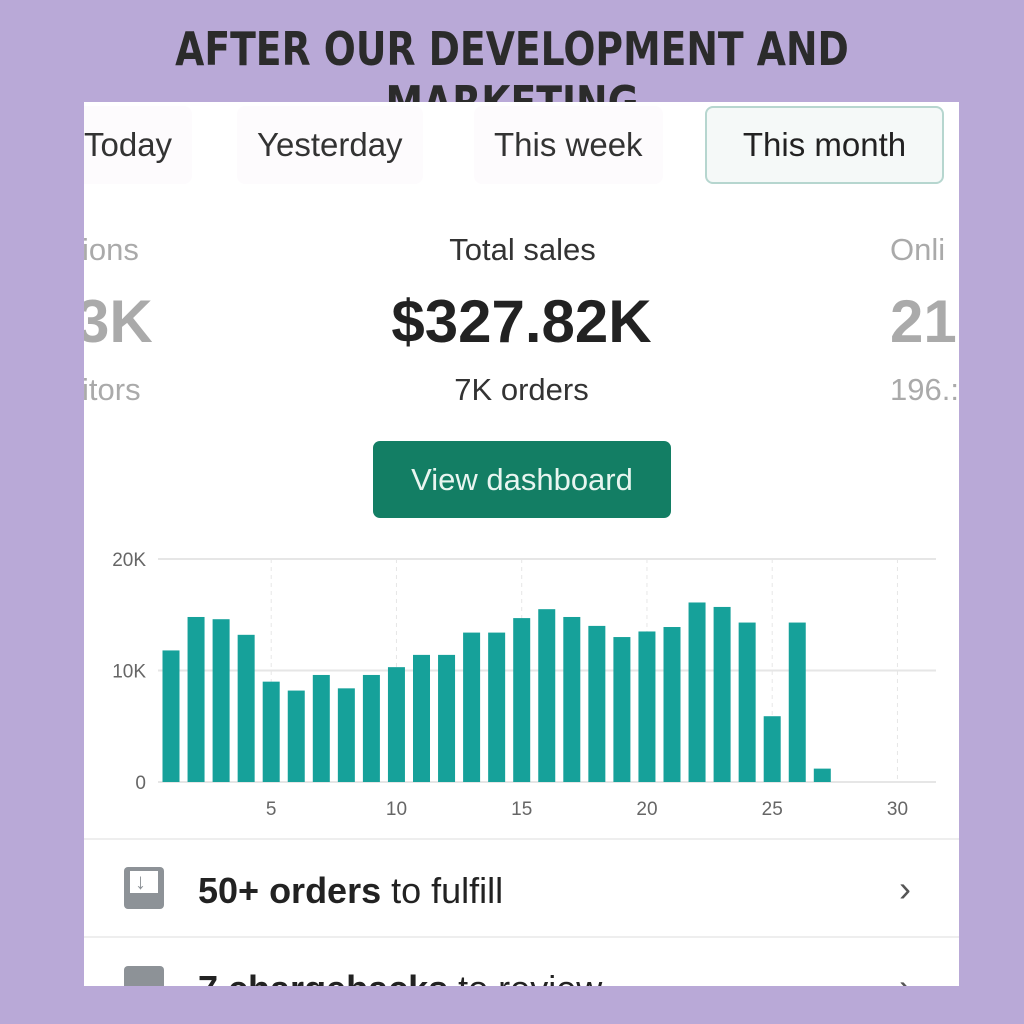  Describe the element at coordinates (521, 888) in the screenshot. I see `list-item-orders-to-fulfill: ↓ 50+ orders to fulfill ›` at that location.